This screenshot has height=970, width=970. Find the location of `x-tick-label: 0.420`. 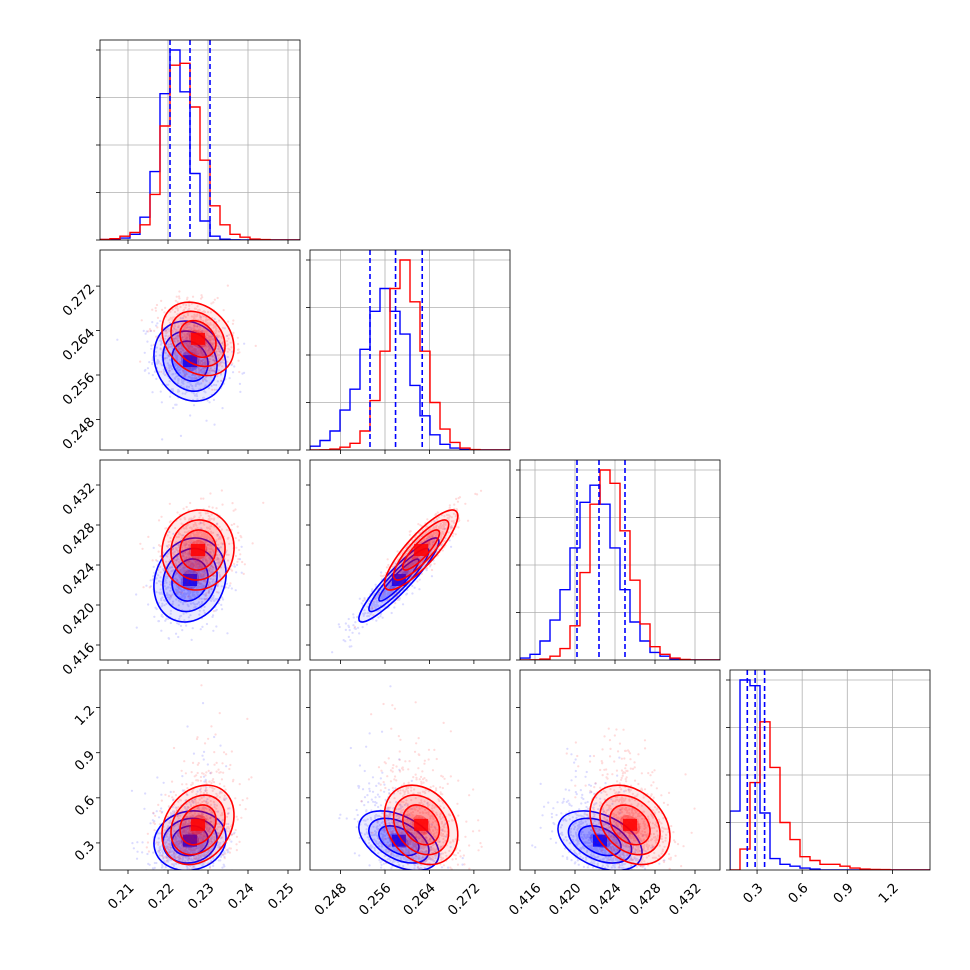

x-tick-label: 0.420 is located at coordinates (565, 899).